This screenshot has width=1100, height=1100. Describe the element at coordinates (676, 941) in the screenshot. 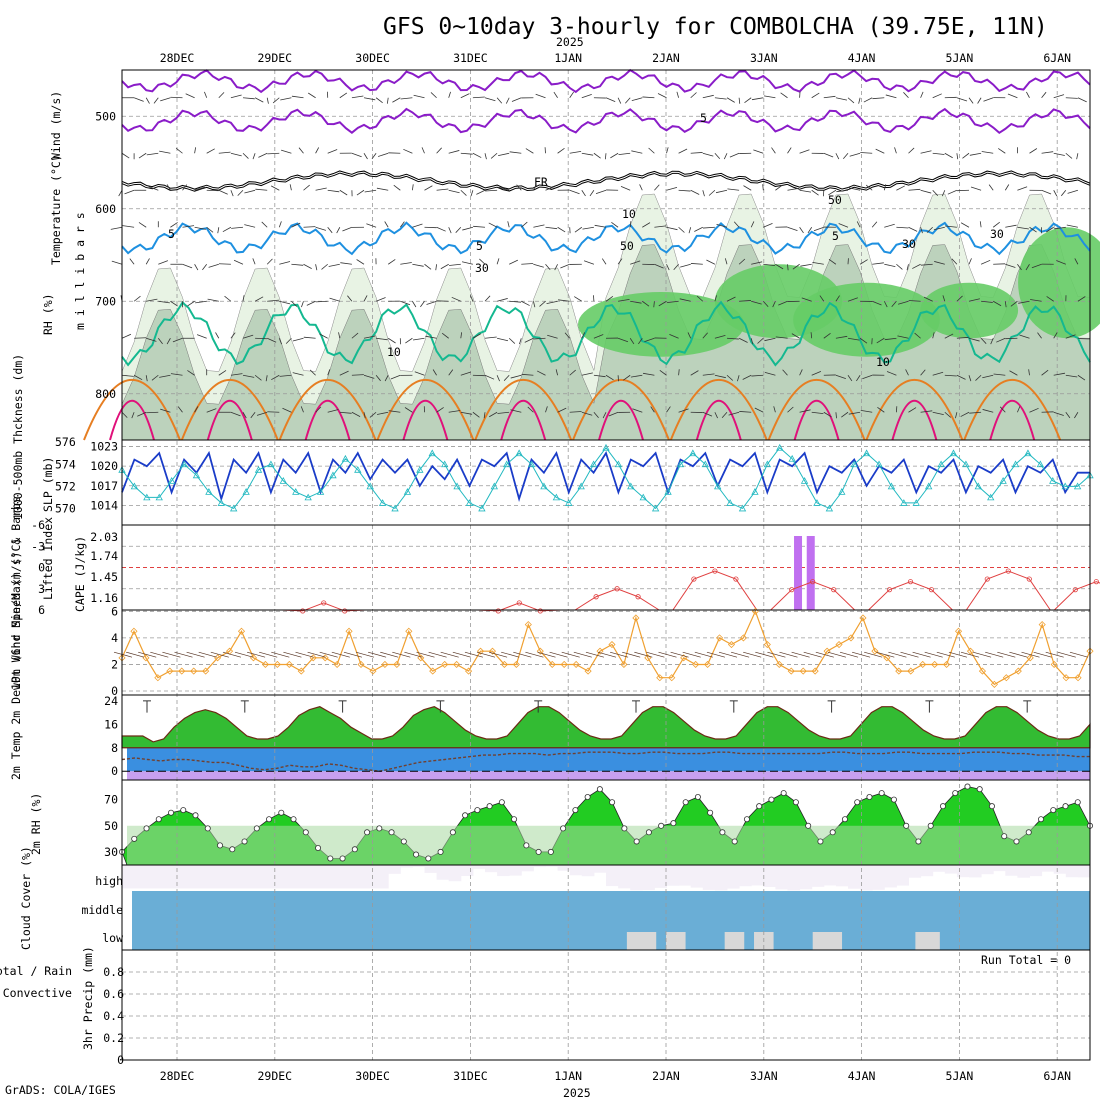

I see `cloud-low-patch` at that location.